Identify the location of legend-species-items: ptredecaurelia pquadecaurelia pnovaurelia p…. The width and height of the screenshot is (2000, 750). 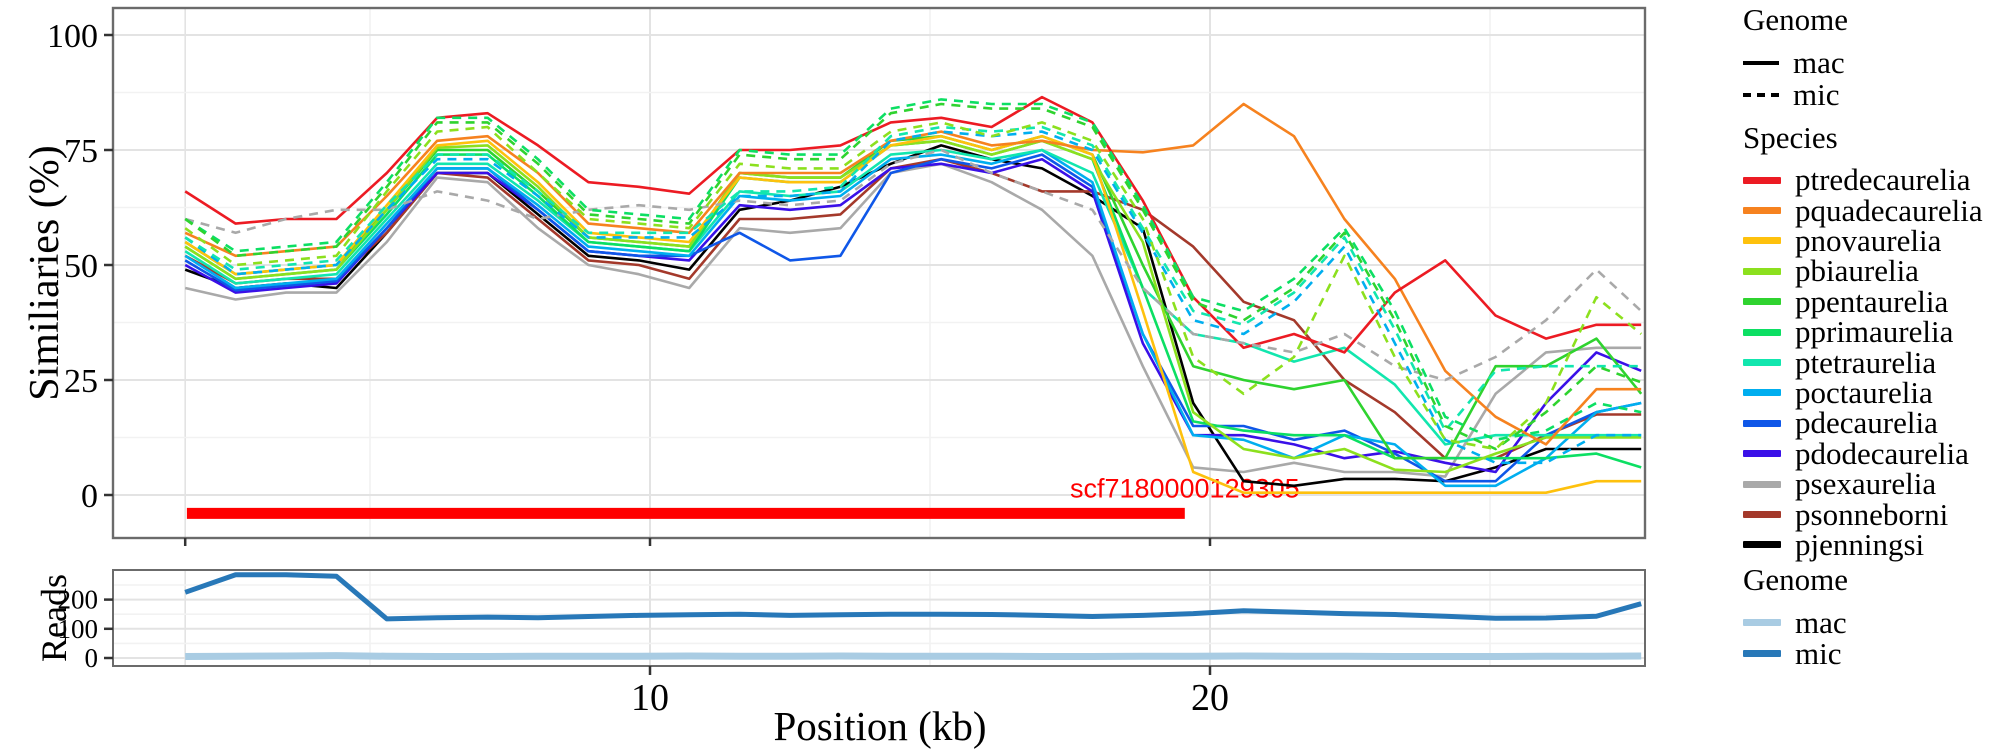
(1863, 362).